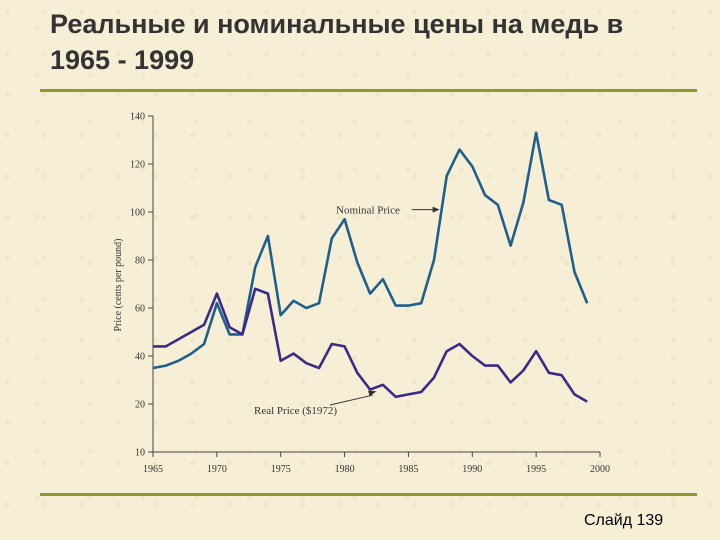 This screenshot has width=720, height=540. Describe the element at coordinates (153, 469) in the screenshot. I see `x-tick-label: 1965` at that location.